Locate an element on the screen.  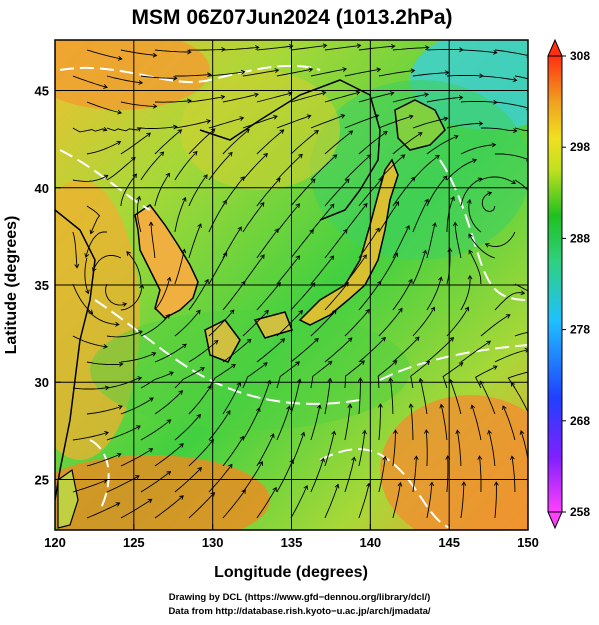
contour-line is located at coordinates (99, 475).